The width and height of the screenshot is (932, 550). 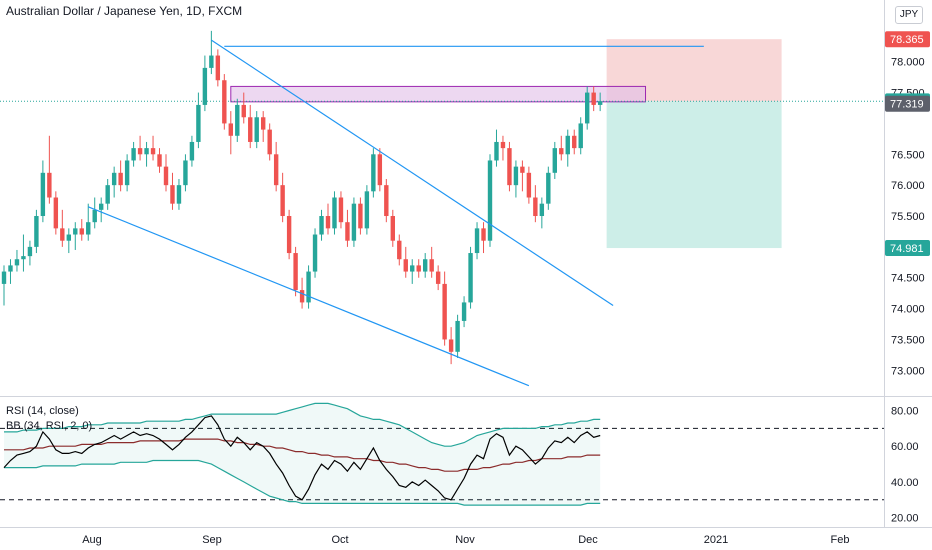 What do you see at coordinates (42, 411) in the screenshot?
I see `rsi-indicator-label: RSI (14, close)` at bounding box center [42, 411].